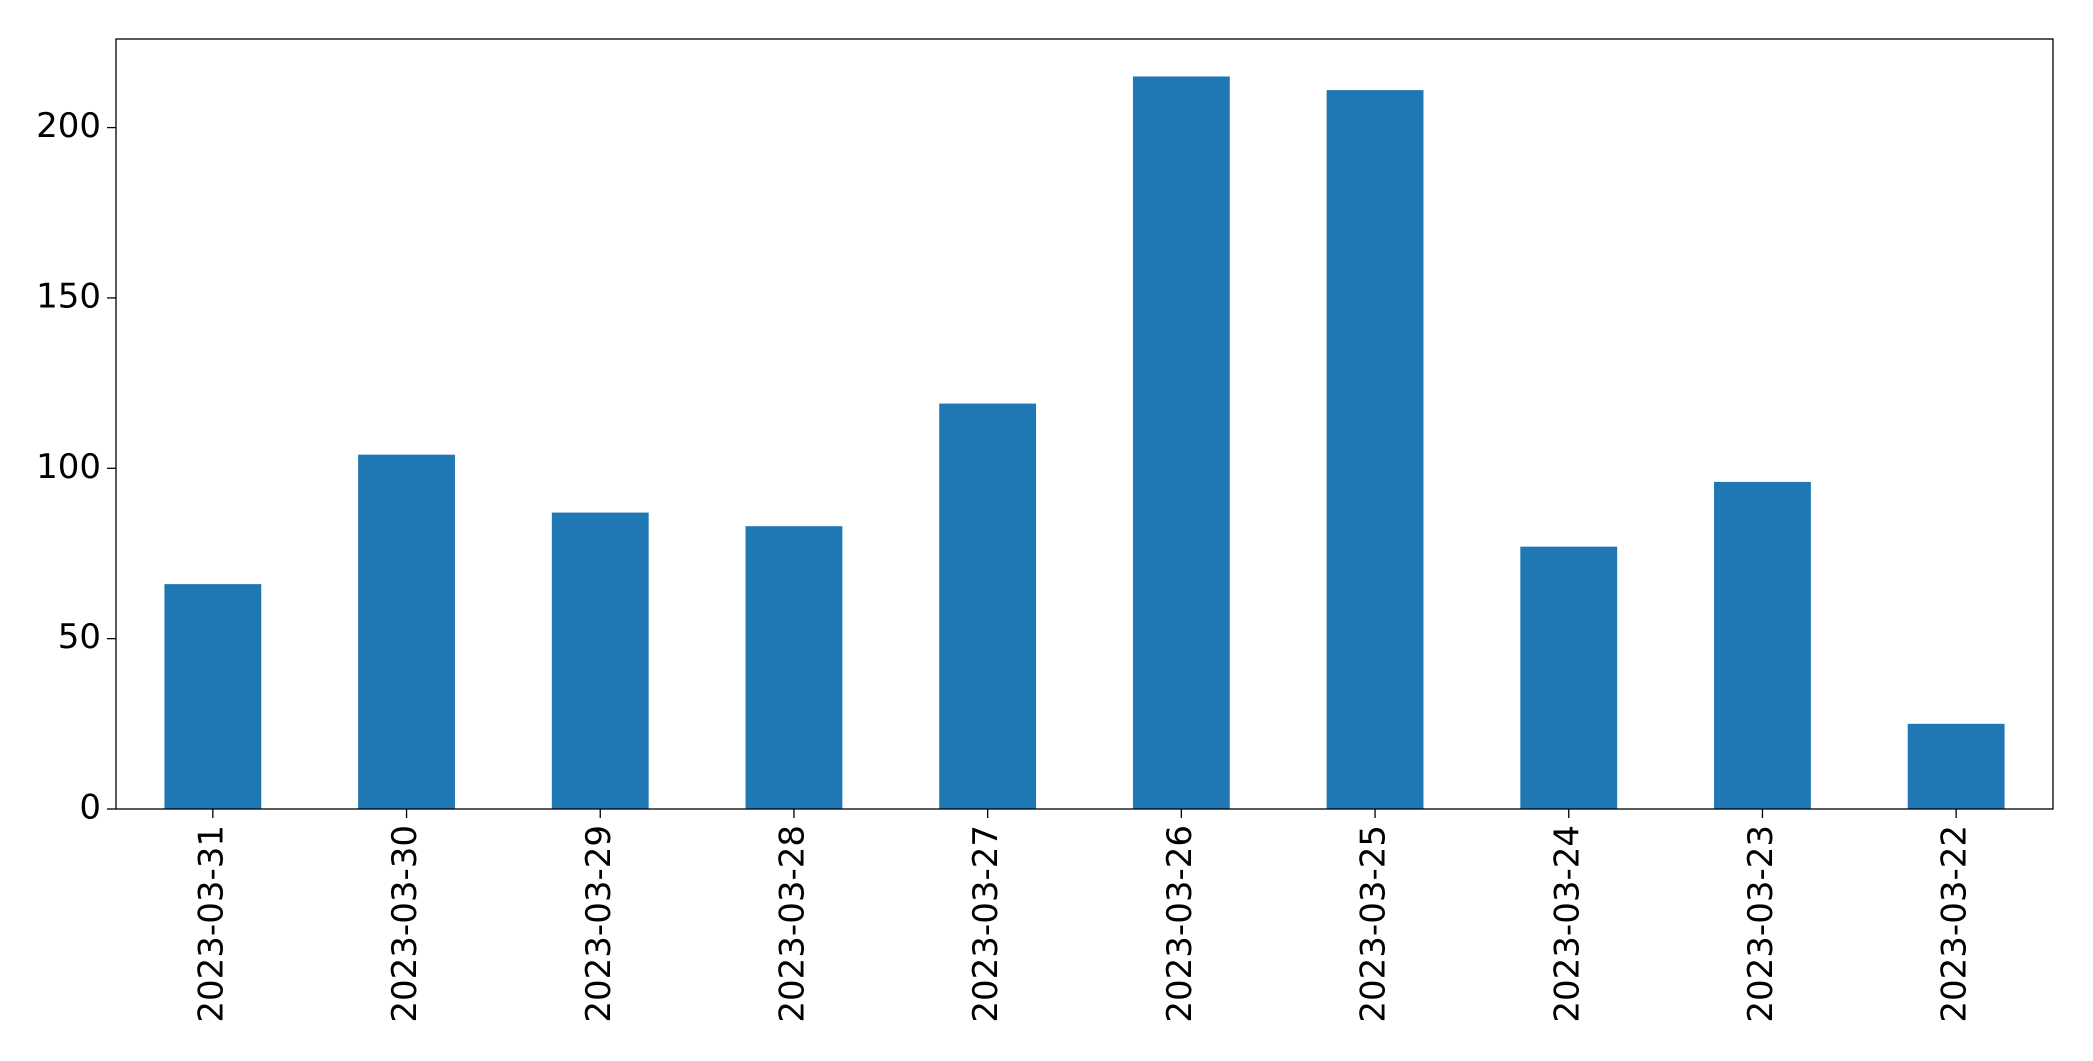 The width and height of the screenshot is (2093, 1061). What do you see at coordinates (68, 296) in the screenshot?
I see `y-tick-label: 150` at bounding box center [68, 296].